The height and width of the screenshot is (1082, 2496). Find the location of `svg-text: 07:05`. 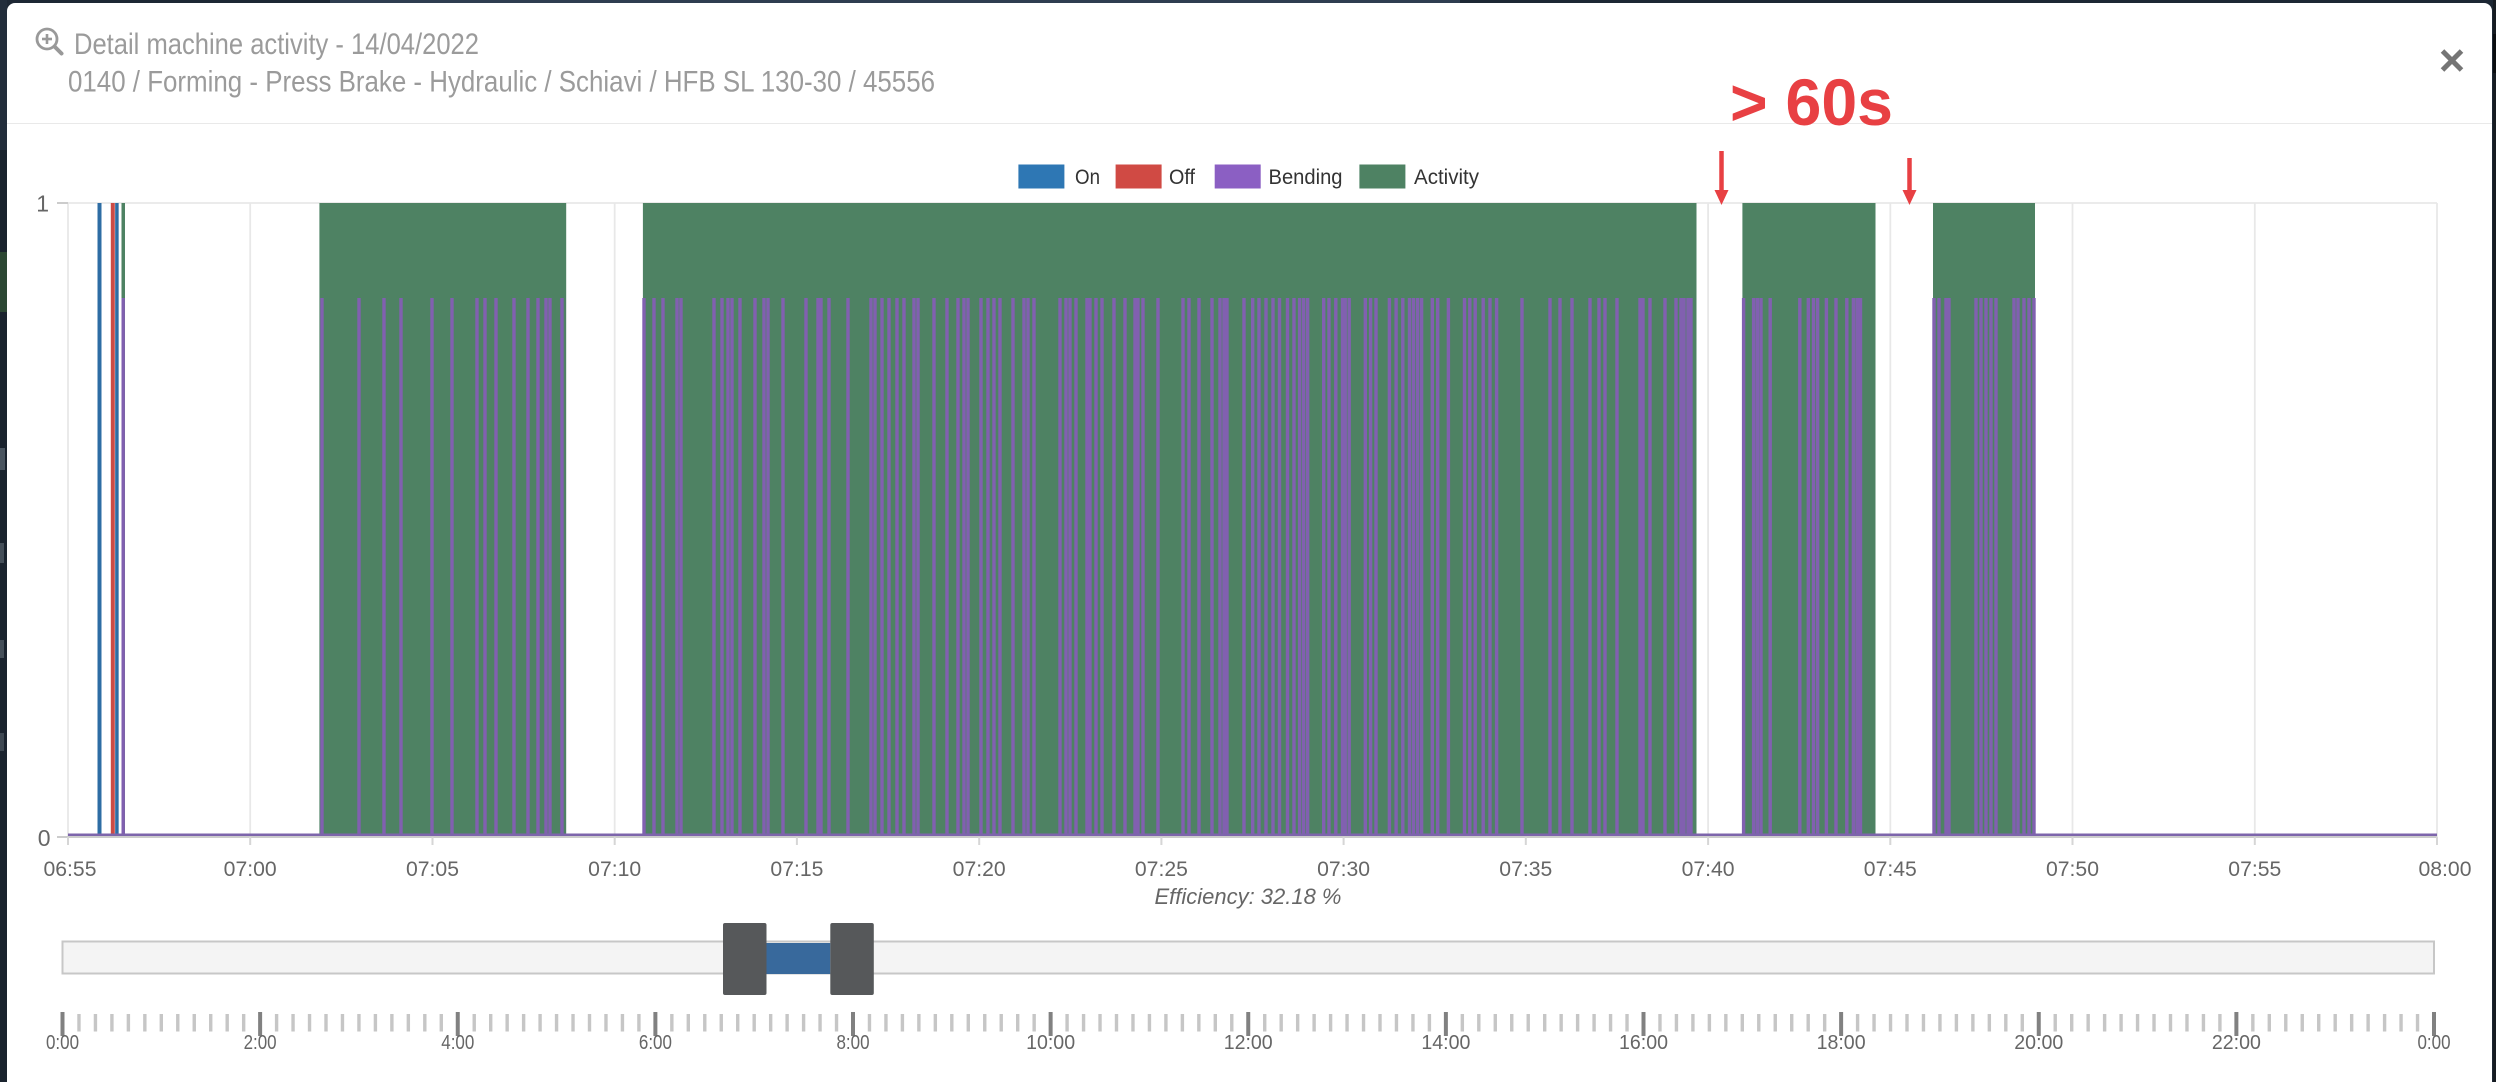

svg-text: 07:05 is located at coordinates (432, 869).